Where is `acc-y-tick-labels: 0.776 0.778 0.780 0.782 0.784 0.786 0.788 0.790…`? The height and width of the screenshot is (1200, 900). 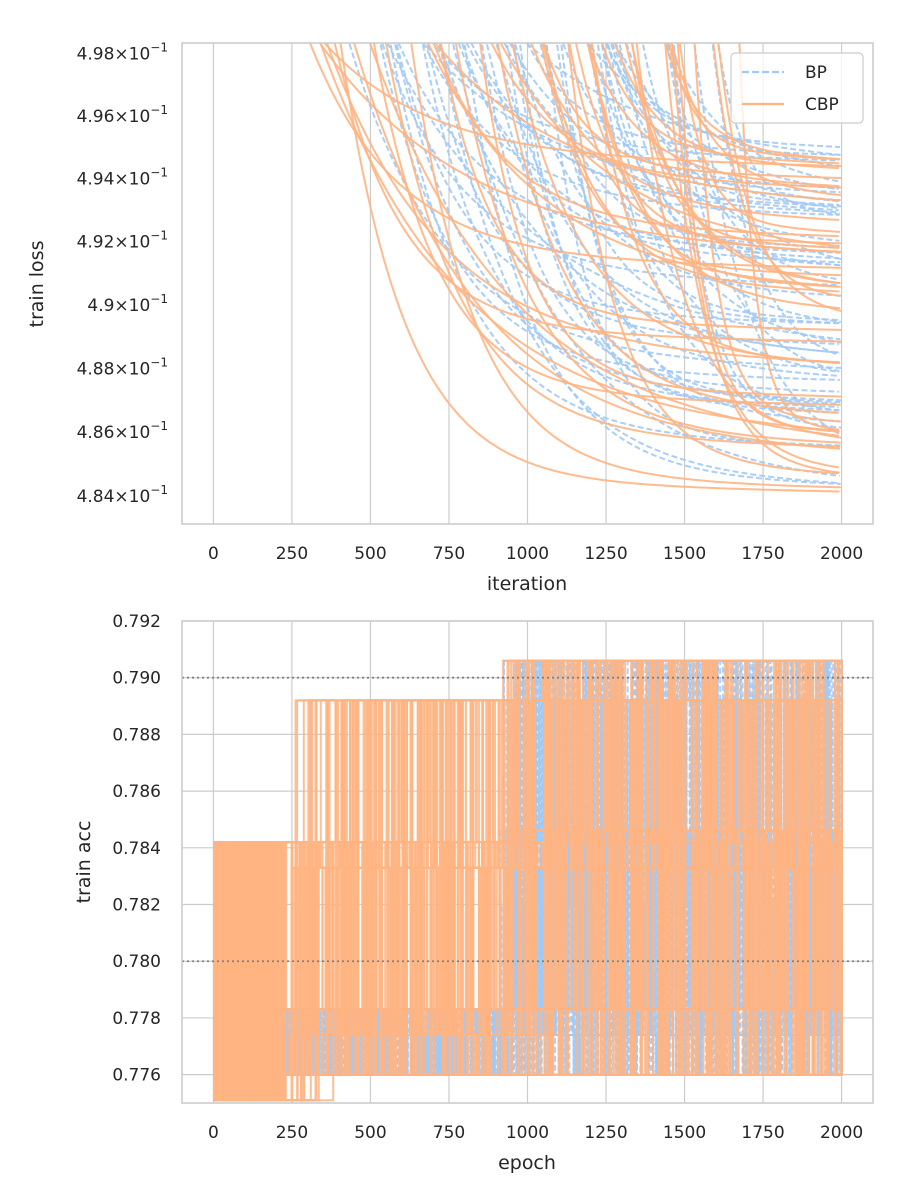
acc-y-tick-labels: 0.776 0.778 0.780 0.782 0.784 0.786 0.788 0.790… is located at coordinates (136, 849).